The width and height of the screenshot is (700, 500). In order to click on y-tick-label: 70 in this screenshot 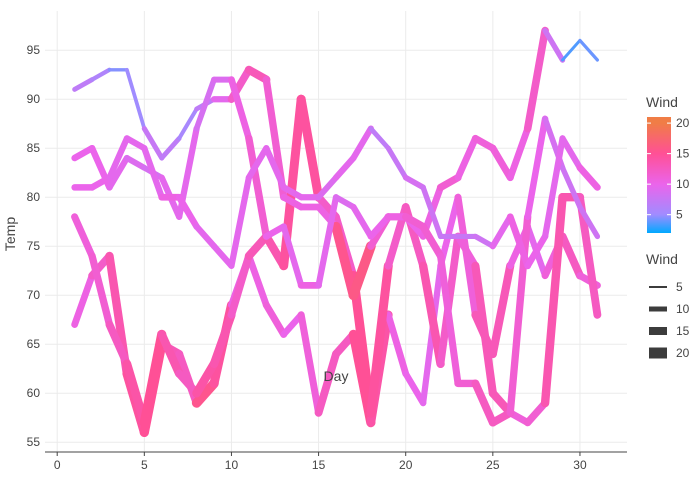, I will do `click(34, 295)`.